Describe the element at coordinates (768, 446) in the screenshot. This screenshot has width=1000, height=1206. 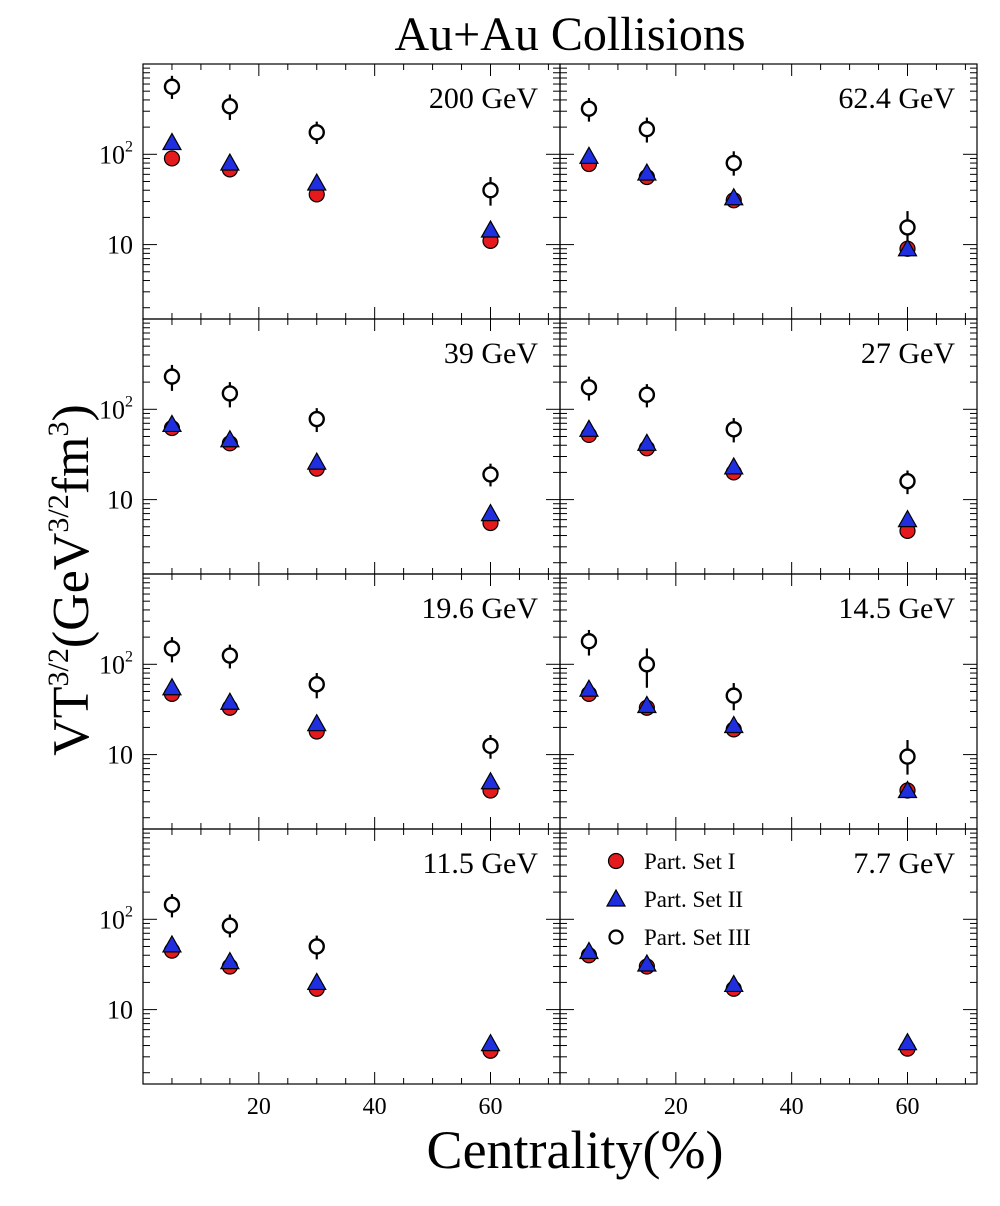
I see `panel-4: 27 GeV` at that location.